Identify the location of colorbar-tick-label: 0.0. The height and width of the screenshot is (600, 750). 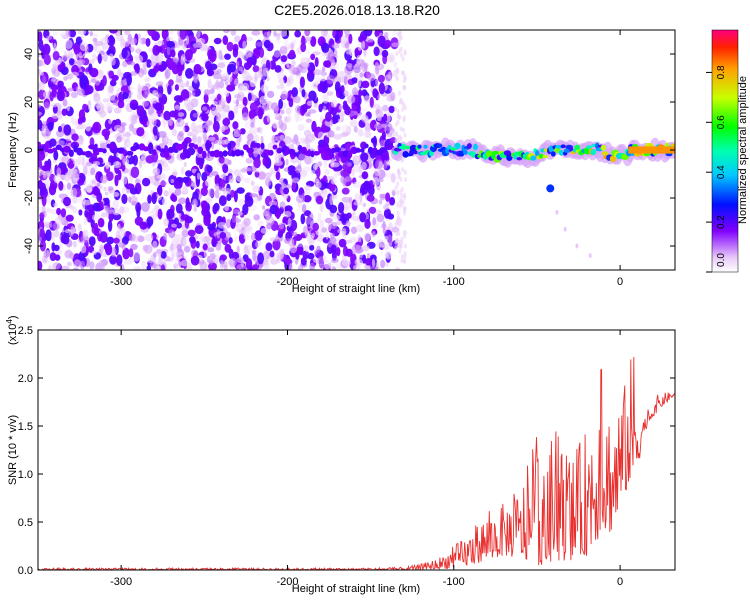
(721, 260).